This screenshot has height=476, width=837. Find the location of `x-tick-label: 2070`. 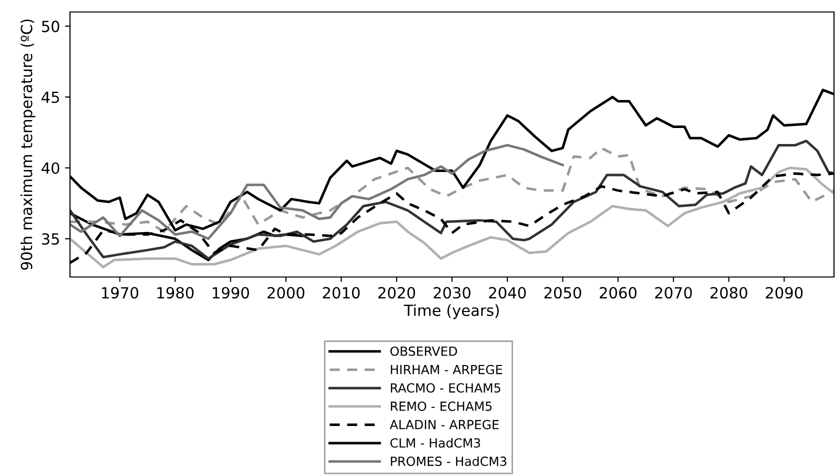

x-tick-label: 2070 is located at coordinates (673, 292).